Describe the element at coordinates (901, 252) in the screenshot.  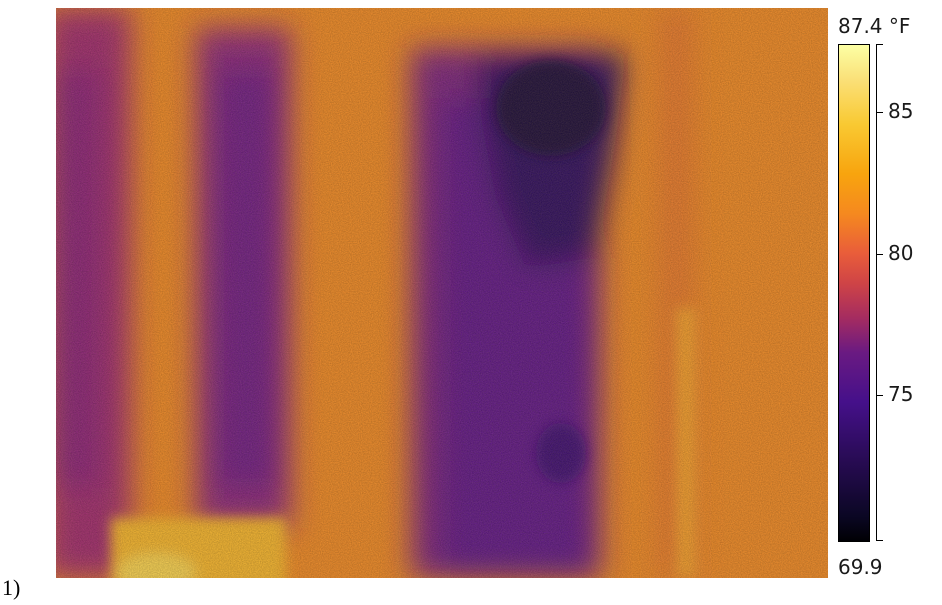
I see `colorbar-tick-label: 80` at that location.